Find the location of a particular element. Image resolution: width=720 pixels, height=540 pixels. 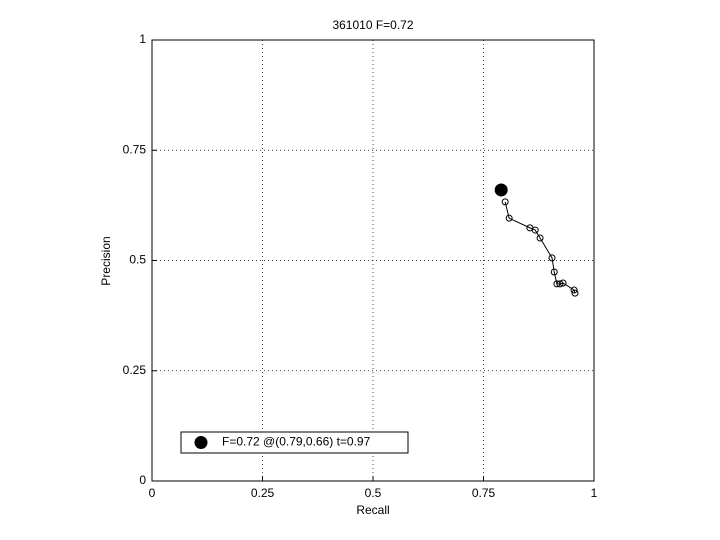

x-tick-label: 0.25 is located at coordinates (263, 493).